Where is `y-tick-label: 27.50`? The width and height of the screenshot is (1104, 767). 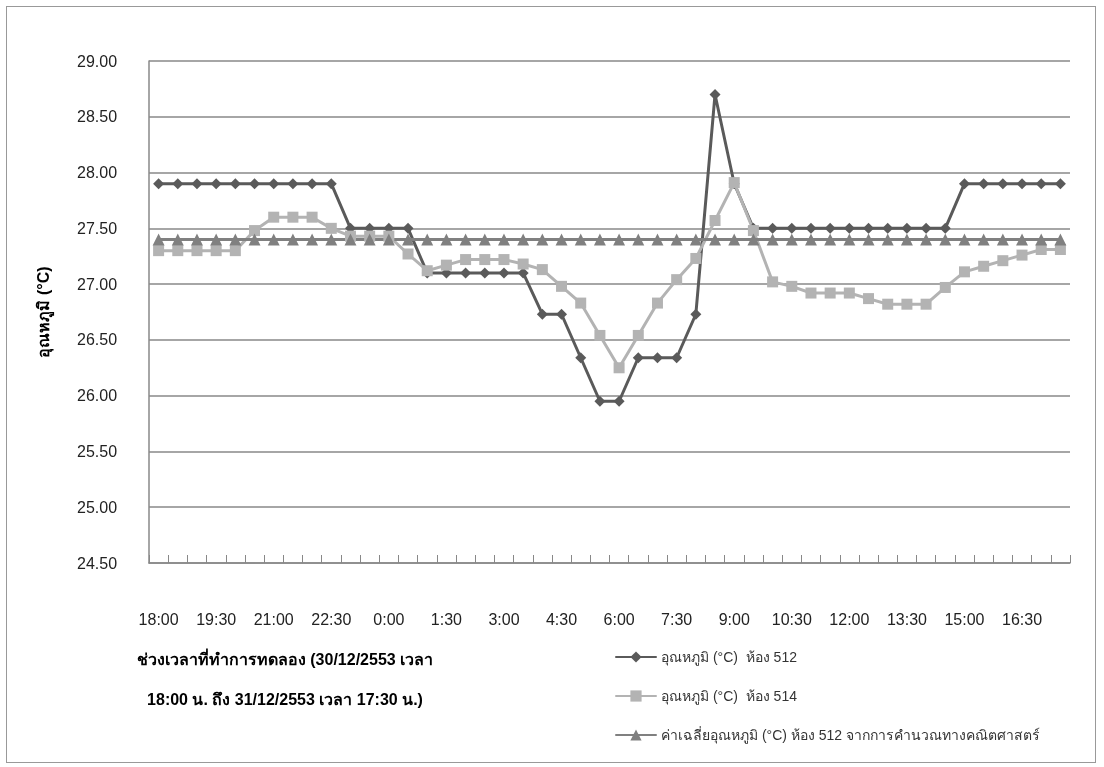
y-tick-label: 27.50 is located at coordinates (97, 228).